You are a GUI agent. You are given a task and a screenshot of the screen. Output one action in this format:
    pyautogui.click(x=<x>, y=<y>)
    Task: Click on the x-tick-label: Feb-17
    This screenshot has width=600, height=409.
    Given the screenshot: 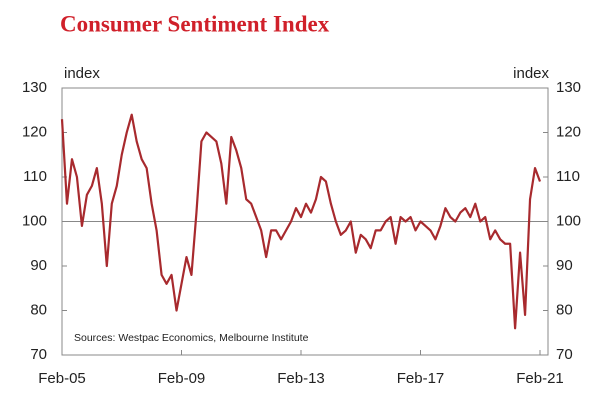 What is the action you would take?
    pyautogui.click(x=421, y=378)
    